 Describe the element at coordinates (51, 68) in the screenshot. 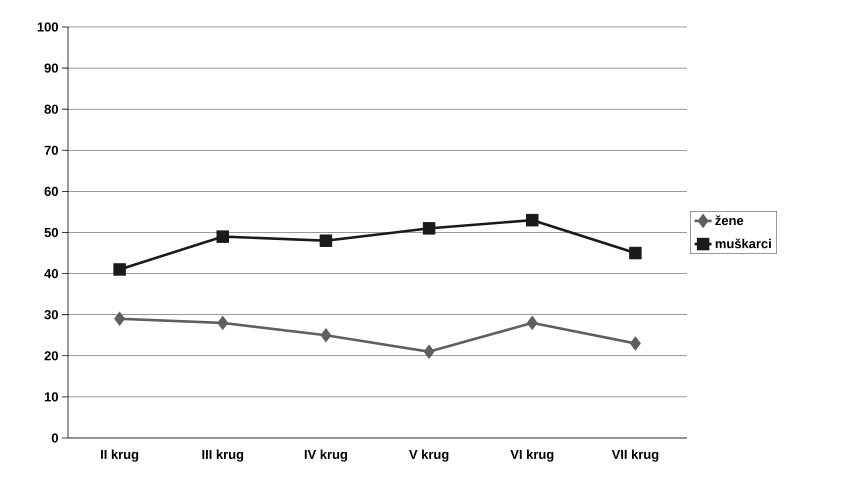

I see `y-tick-label: 90` at that location.